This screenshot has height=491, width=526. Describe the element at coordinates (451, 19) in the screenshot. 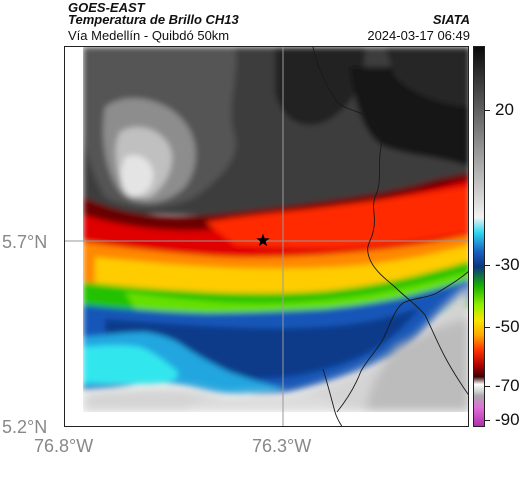

I see `organization-label: SIATA` at that location.